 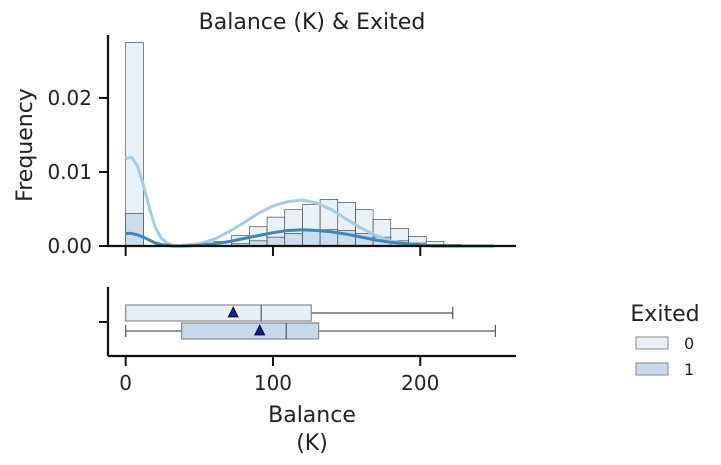 I want to click on x-tick-label-1: 100, so click(x=273, y=383).